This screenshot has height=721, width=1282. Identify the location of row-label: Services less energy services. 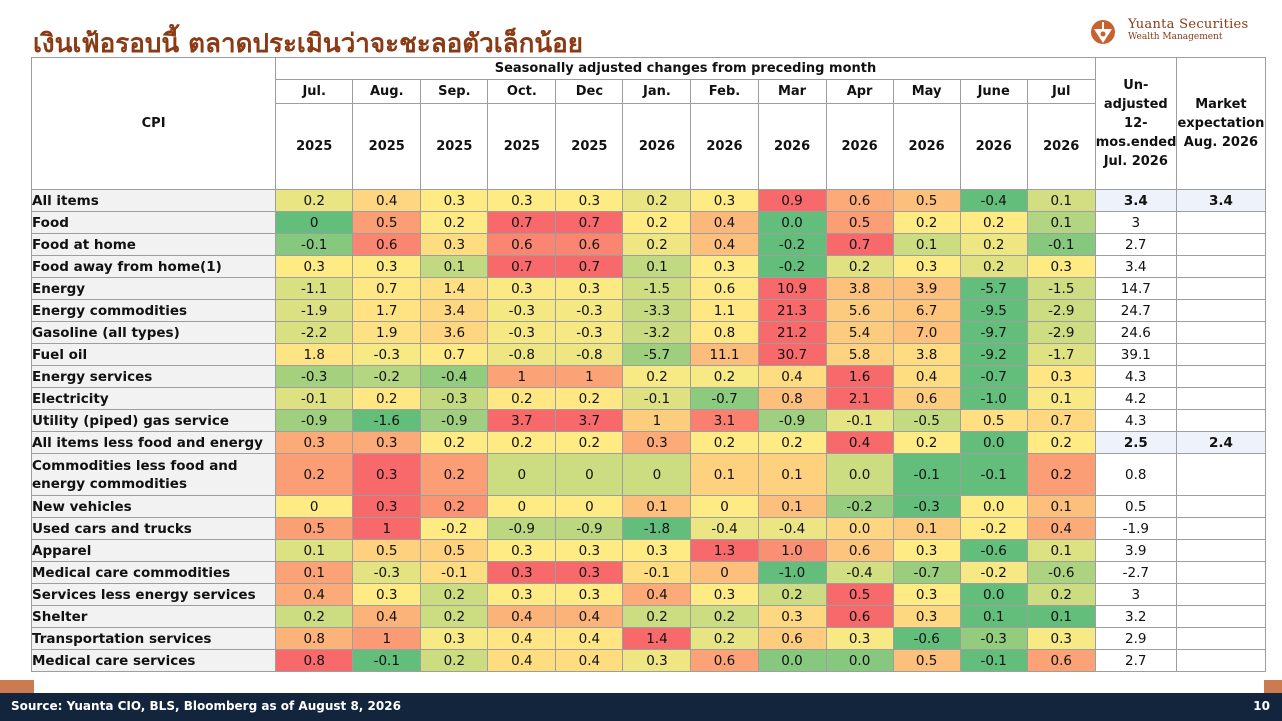
(153, 594).